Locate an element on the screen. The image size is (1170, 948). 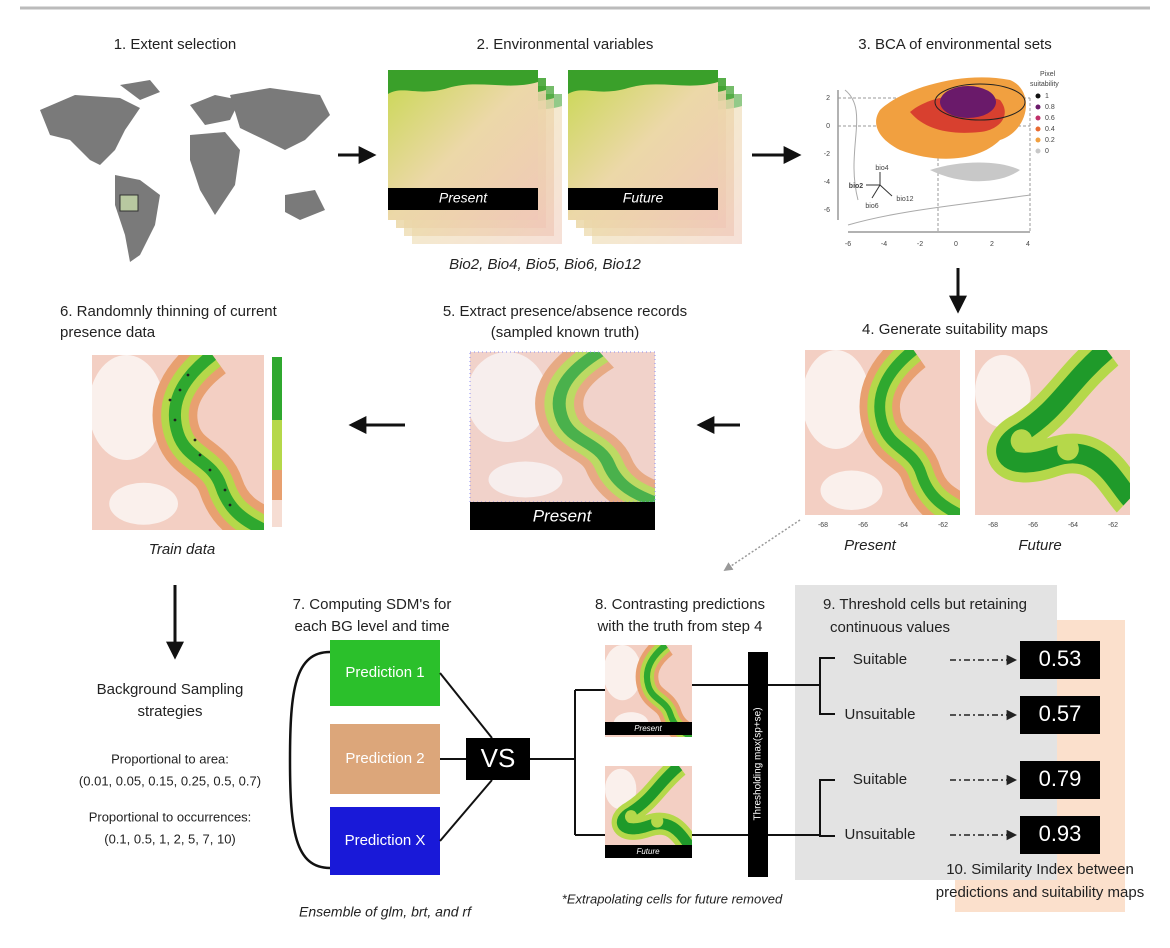
legend-title: Pixel is located at coordinates (1048, 74).